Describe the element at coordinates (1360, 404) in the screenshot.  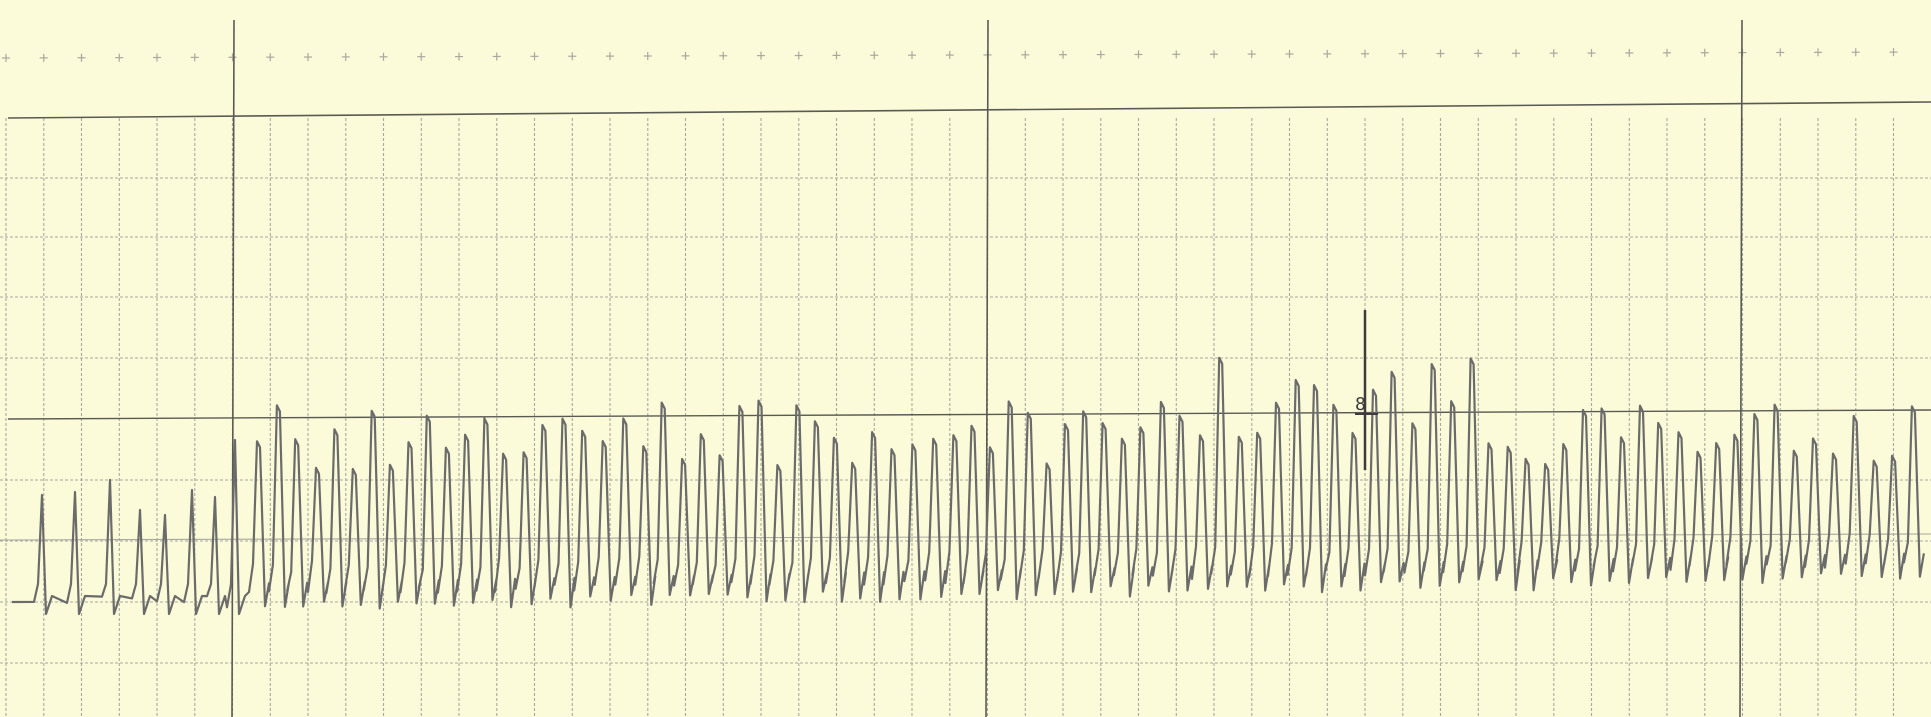
I see `event-marker-label: 8` at that location.